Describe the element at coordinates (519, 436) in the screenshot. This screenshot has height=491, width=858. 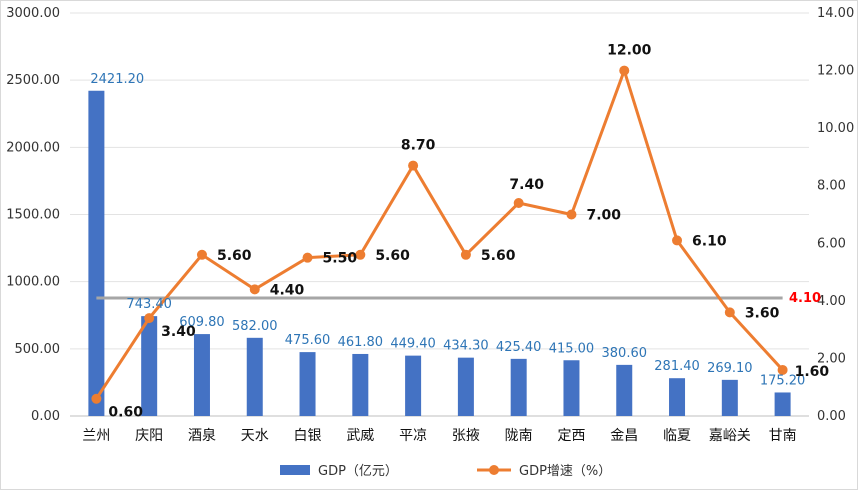
I see `x-category-label: 陇南` at that location.